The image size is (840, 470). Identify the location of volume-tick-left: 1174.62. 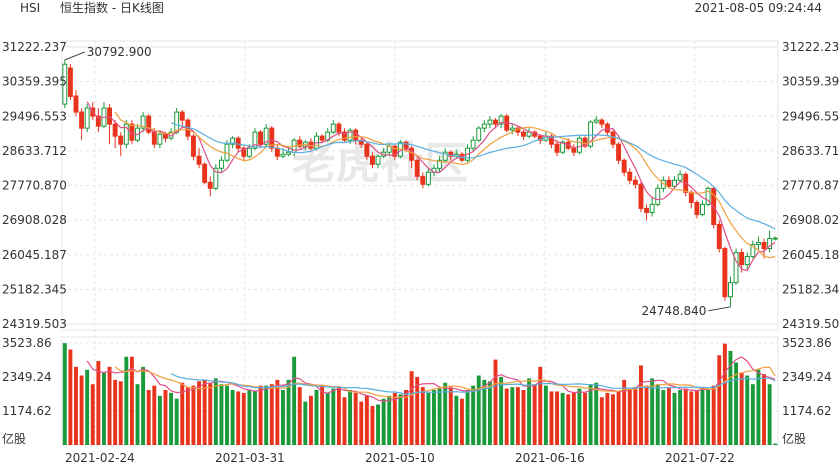
(27, 411).